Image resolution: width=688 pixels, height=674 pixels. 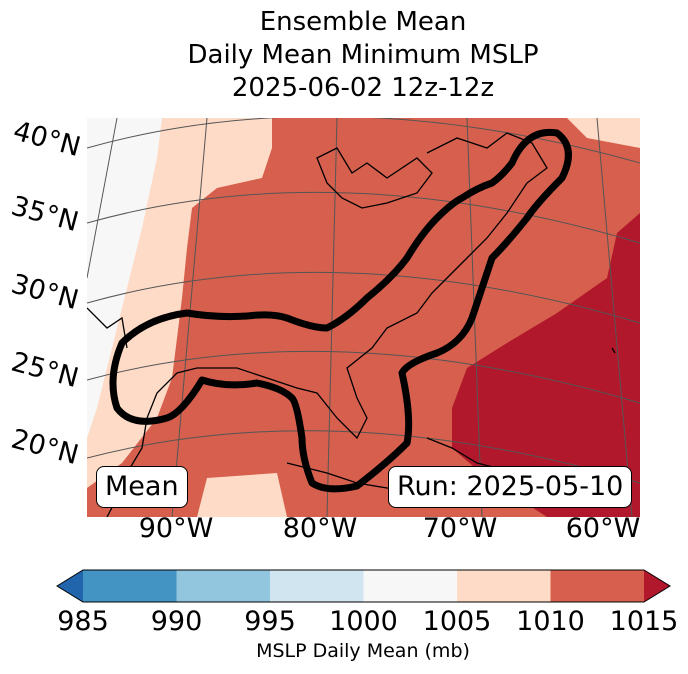 I want to click on lat-label-30n: 30°N, so click(x=44, y=292).